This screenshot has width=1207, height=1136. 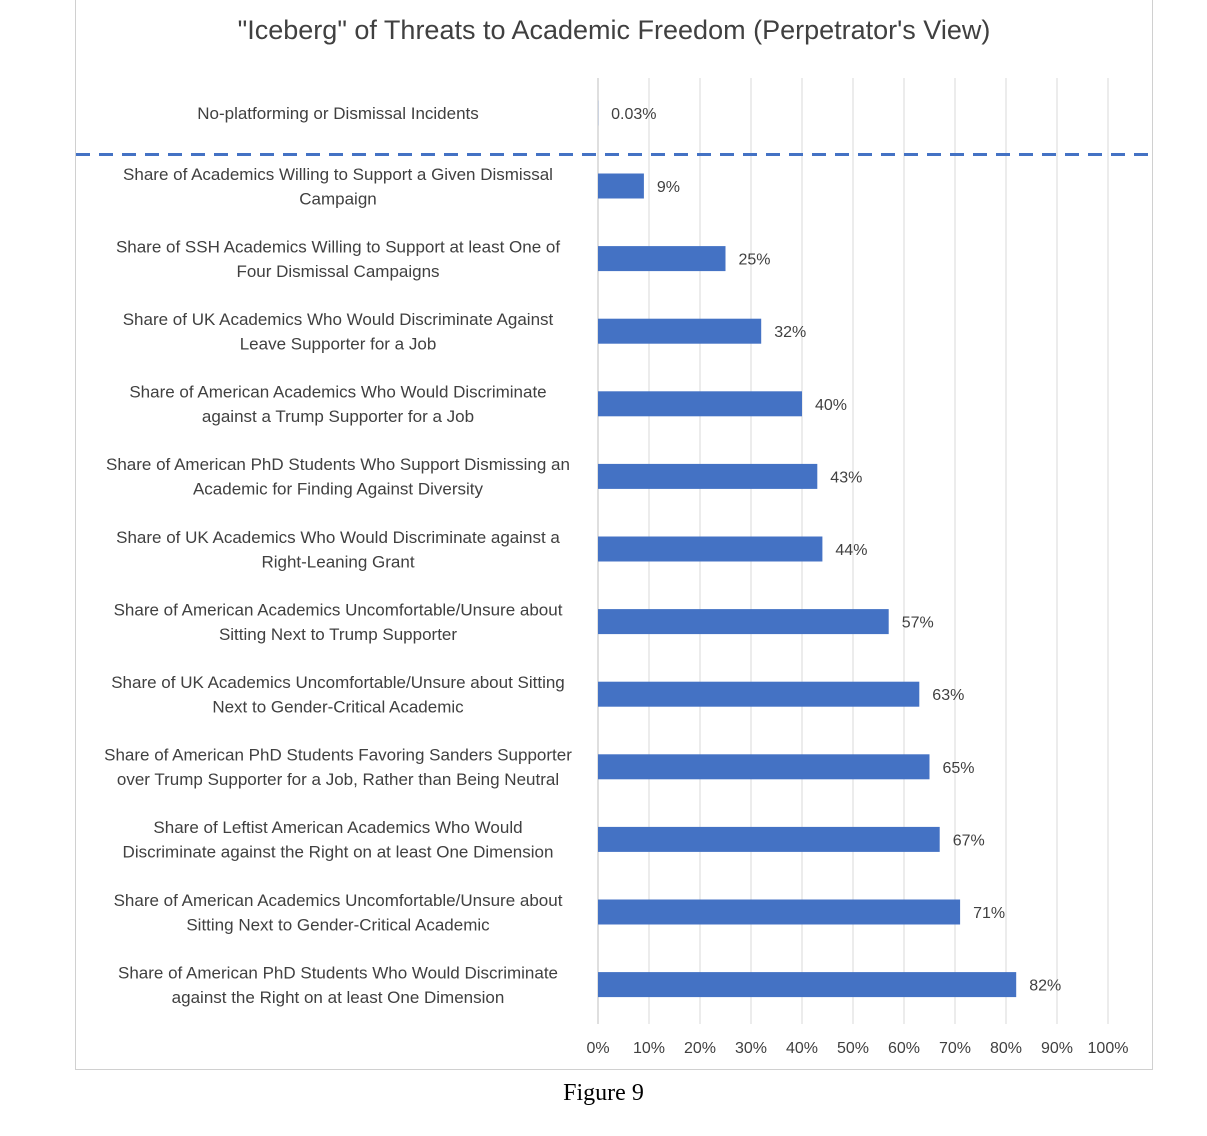 I want to click on data-label: 0.03%, so click(x=633, y=114).